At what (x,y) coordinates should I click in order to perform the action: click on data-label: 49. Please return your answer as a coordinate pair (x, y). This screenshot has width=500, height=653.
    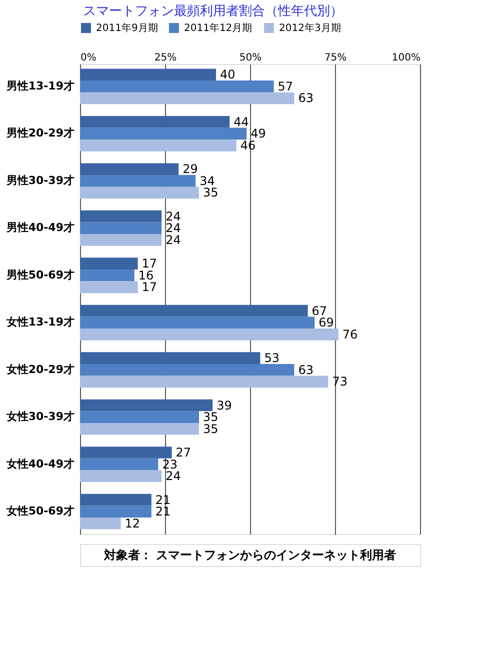
    Looking at the image, I should click on (258, 133).